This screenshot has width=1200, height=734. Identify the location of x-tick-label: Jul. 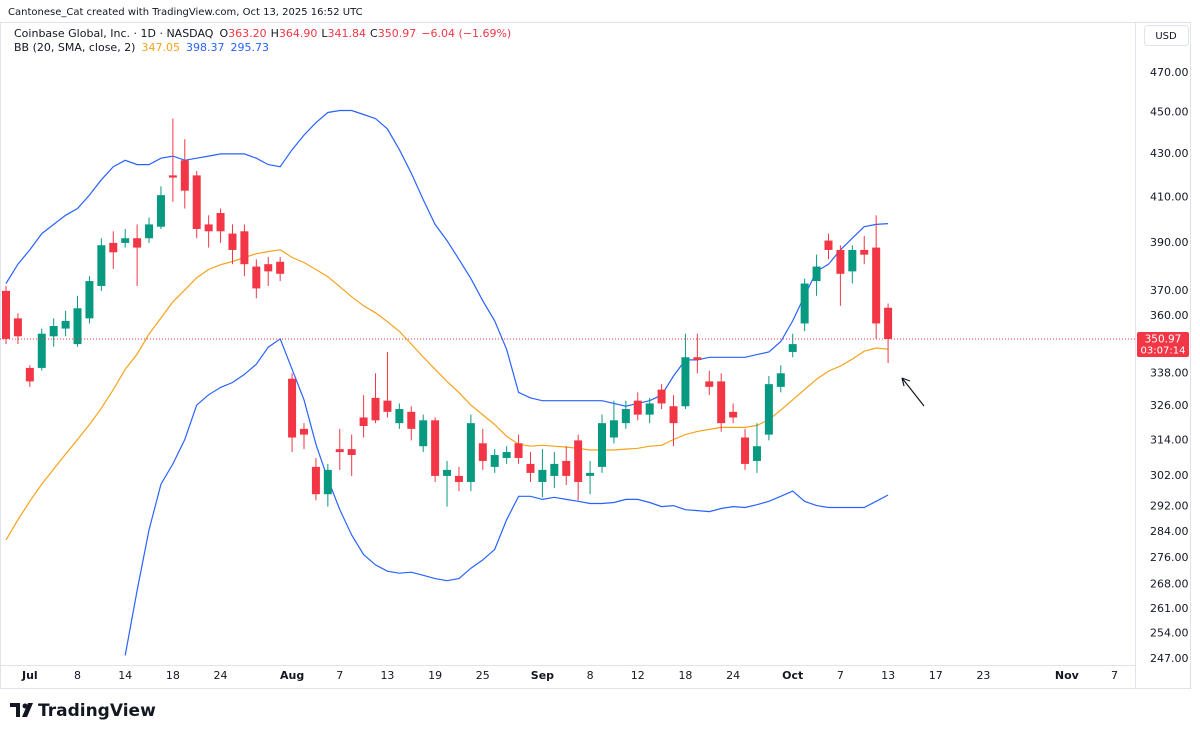
(29, 675).